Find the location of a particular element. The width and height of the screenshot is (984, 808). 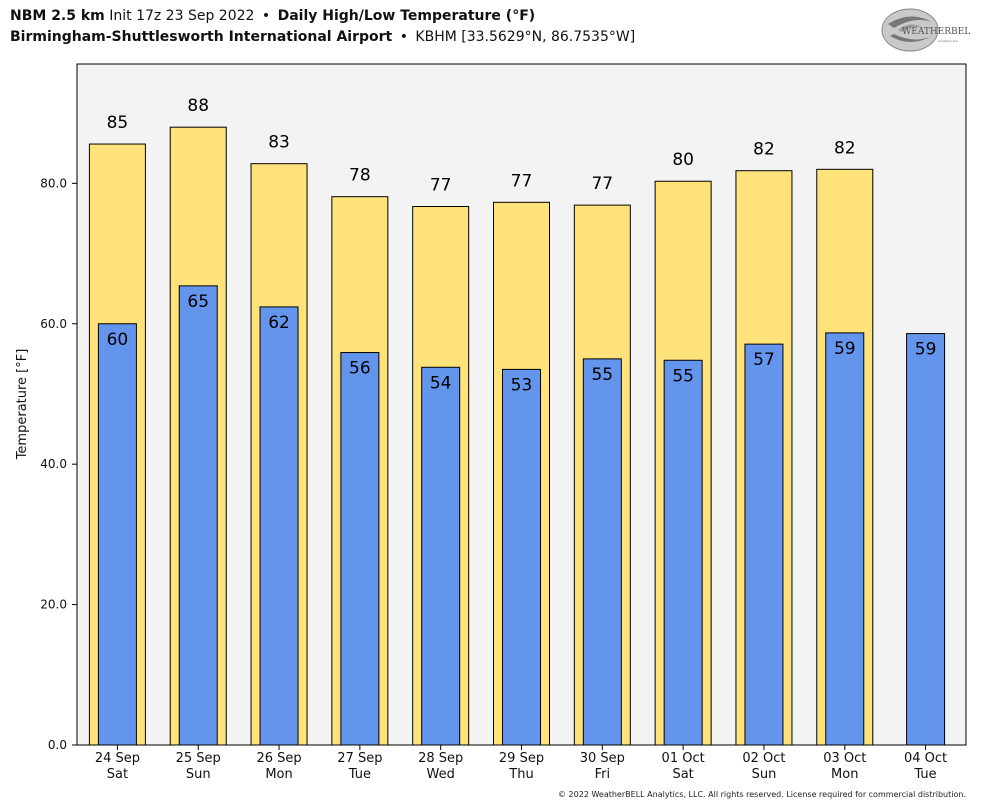

y-tick-label: 40.0 is located at coordinates (53, 464).